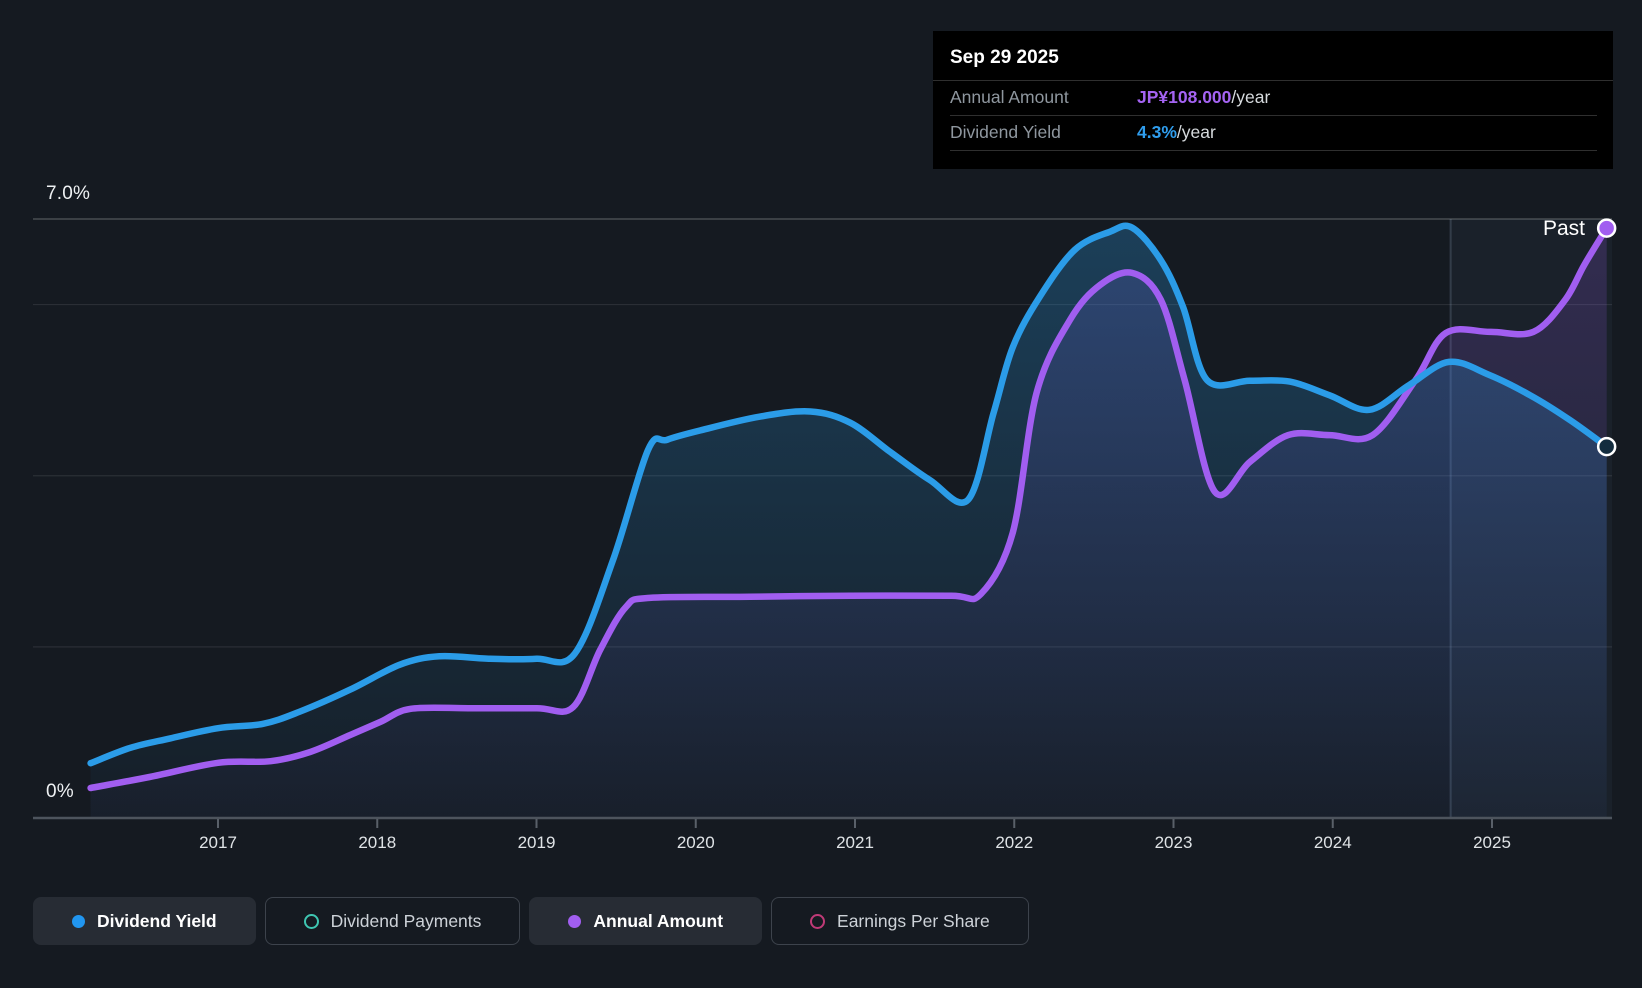 The width and height of the screenshot is (1642, 988). What do you see at coordinates (1564, 228) in the screenshot?
I see `past-label: Past` at bounding box center [1564, 228].